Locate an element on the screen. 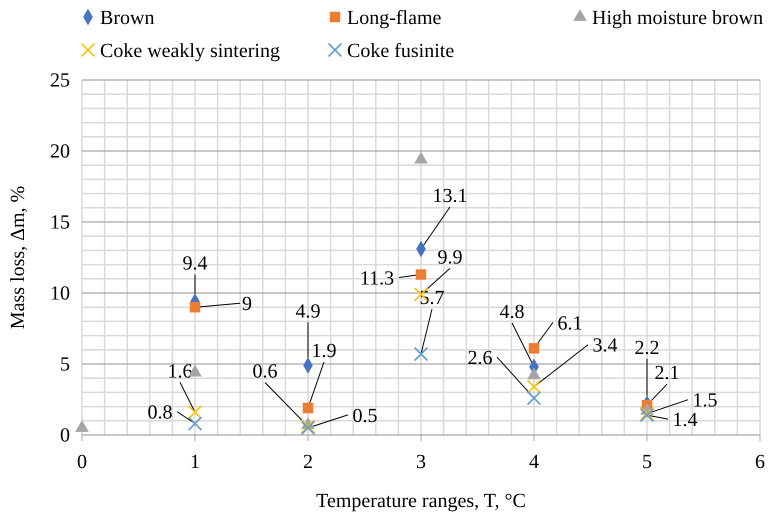 The image size is (768, 515). y-axis-title: Mass loss, Δm, % is located at coordinates (18, 258).